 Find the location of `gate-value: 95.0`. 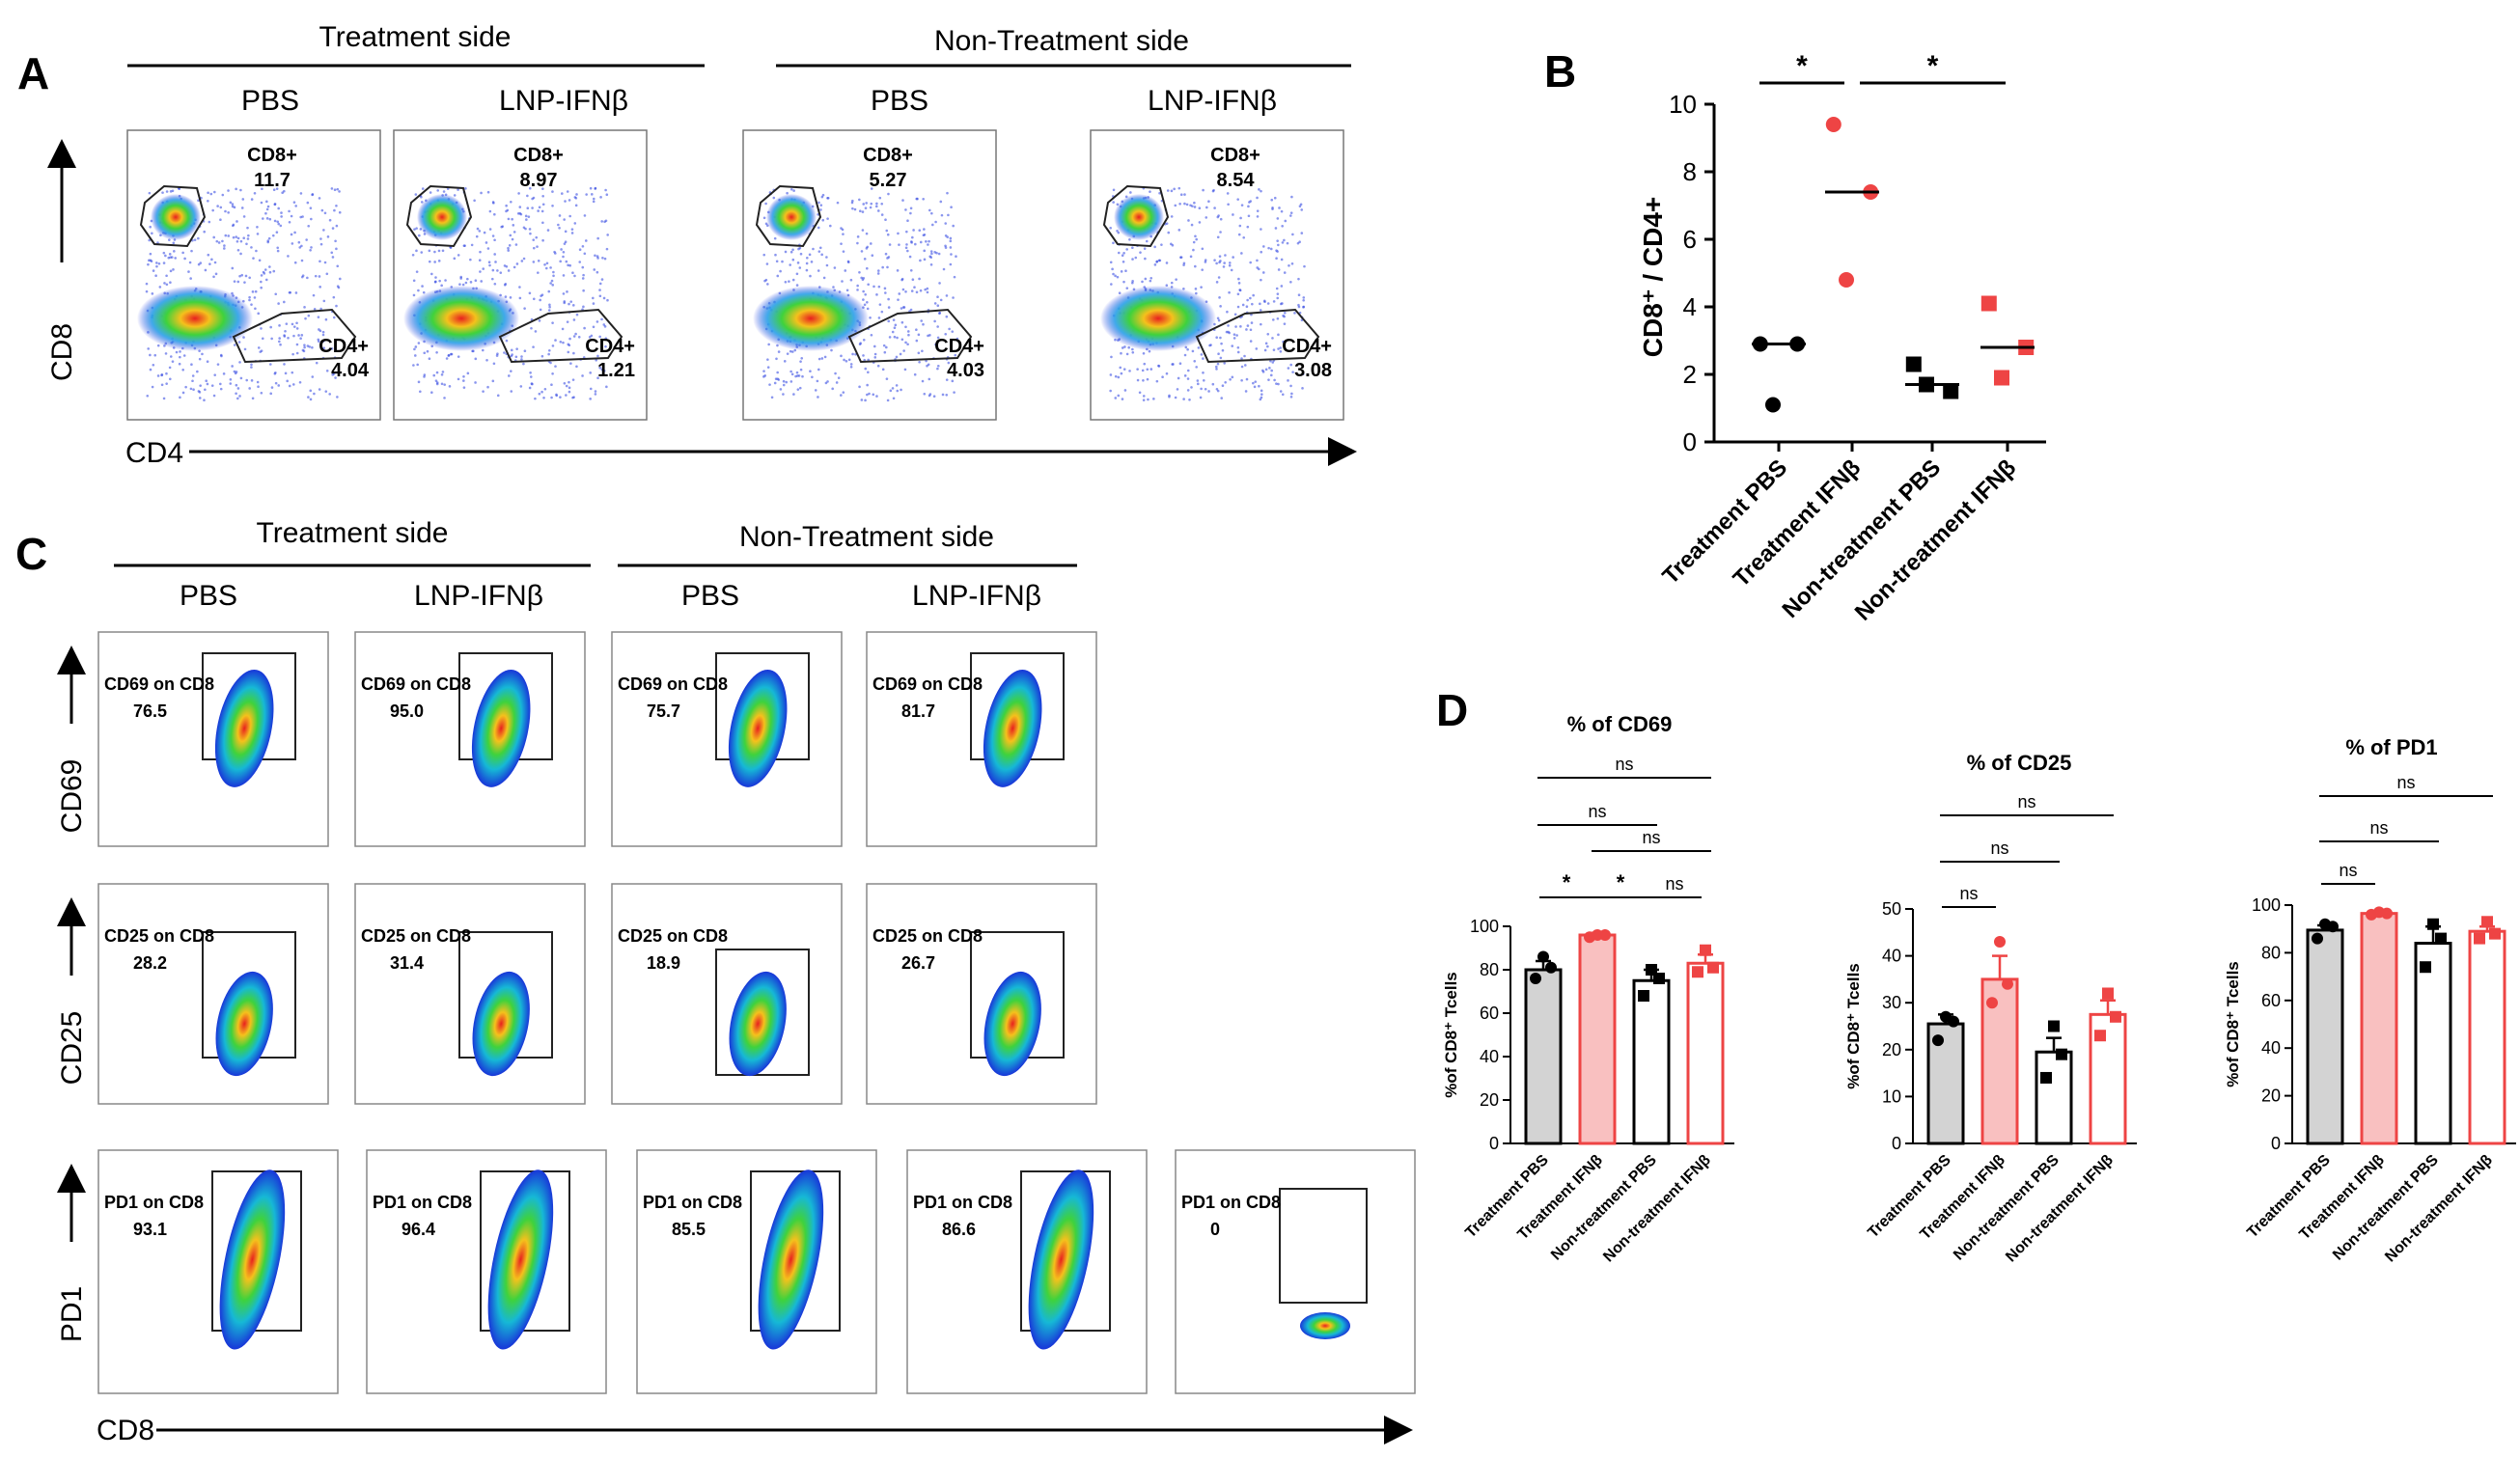

gate-value: 95.0 is located at coordinates (407, 711).